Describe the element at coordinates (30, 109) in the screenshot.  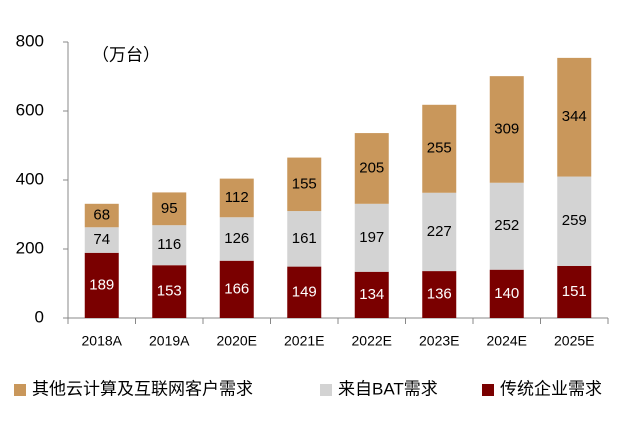
I see `y-tick-label: 600` at that location.